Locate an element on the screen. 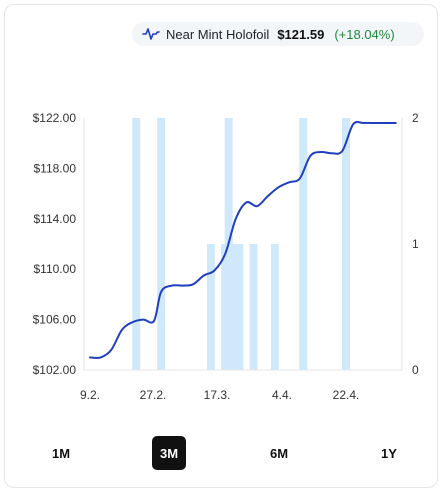  y2-axis-ticks: 0 1 2 is located at coordinates (415, 244).